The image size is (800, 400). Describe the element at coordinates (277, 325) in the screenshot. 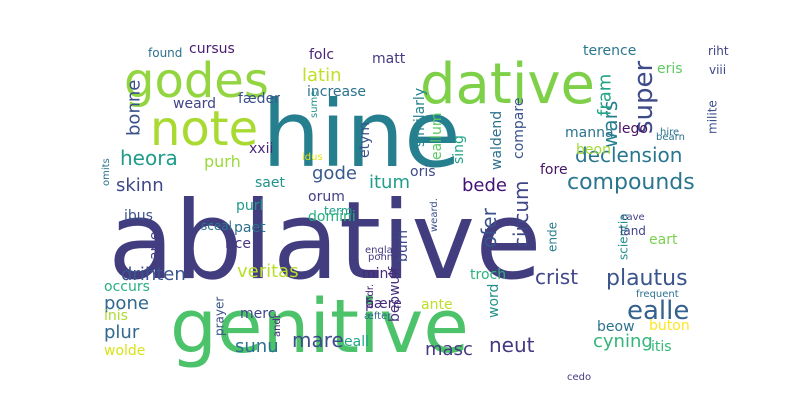

I see `cloud-word: andr` at that location.